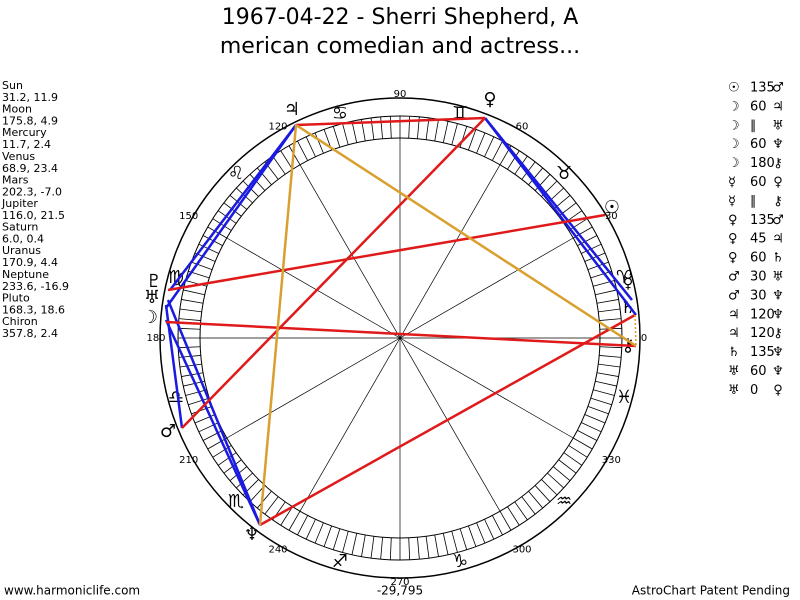 The height and width of the screenshot is (600, 800). Describe the element at coordinates (176, 277) in the screenshot. I see `sign-glyph: ♍` at that location.